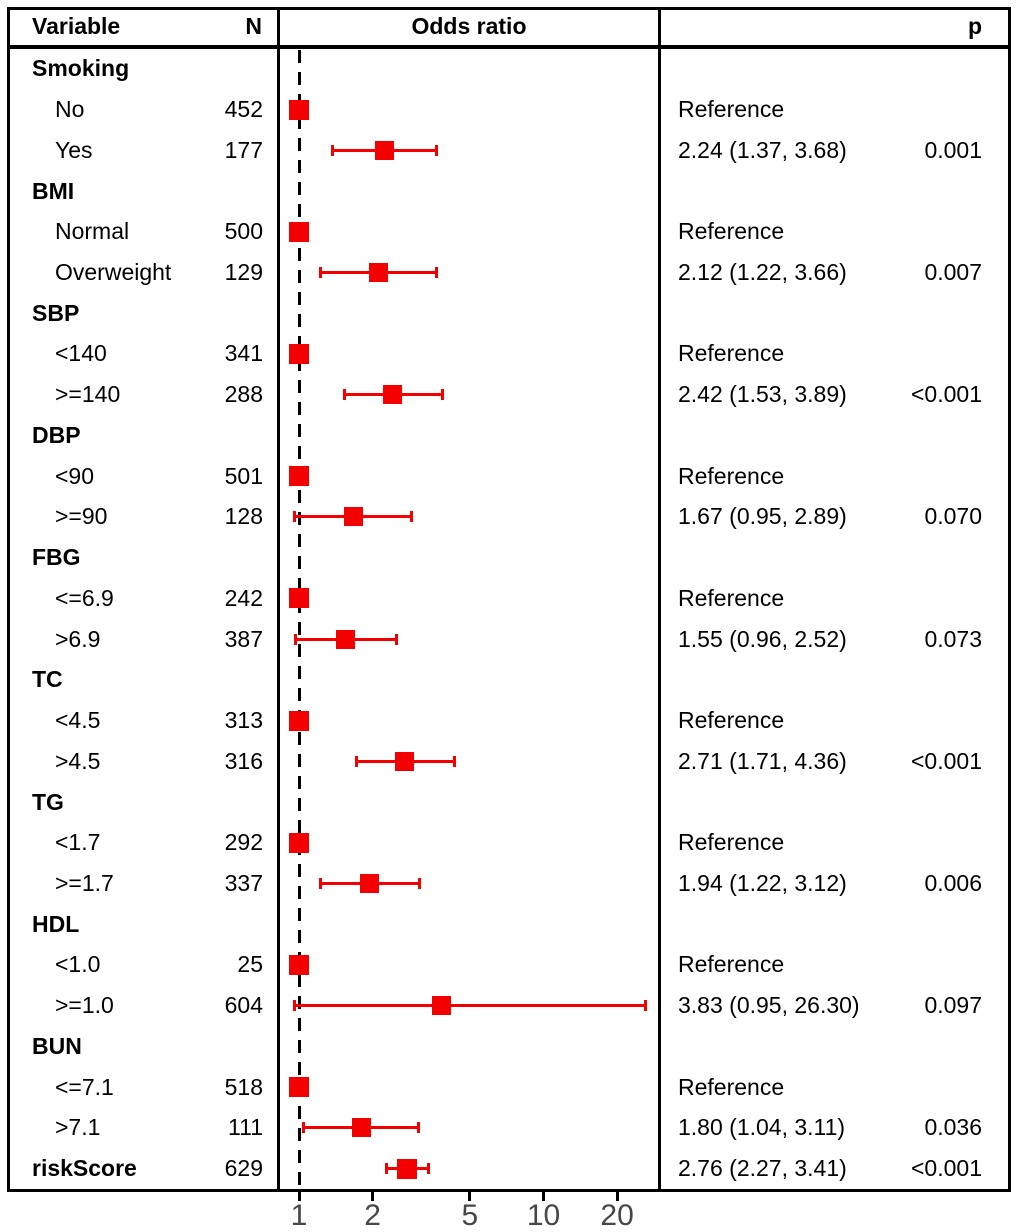  I want to click on row-label: BUN, so click(57, 1045).